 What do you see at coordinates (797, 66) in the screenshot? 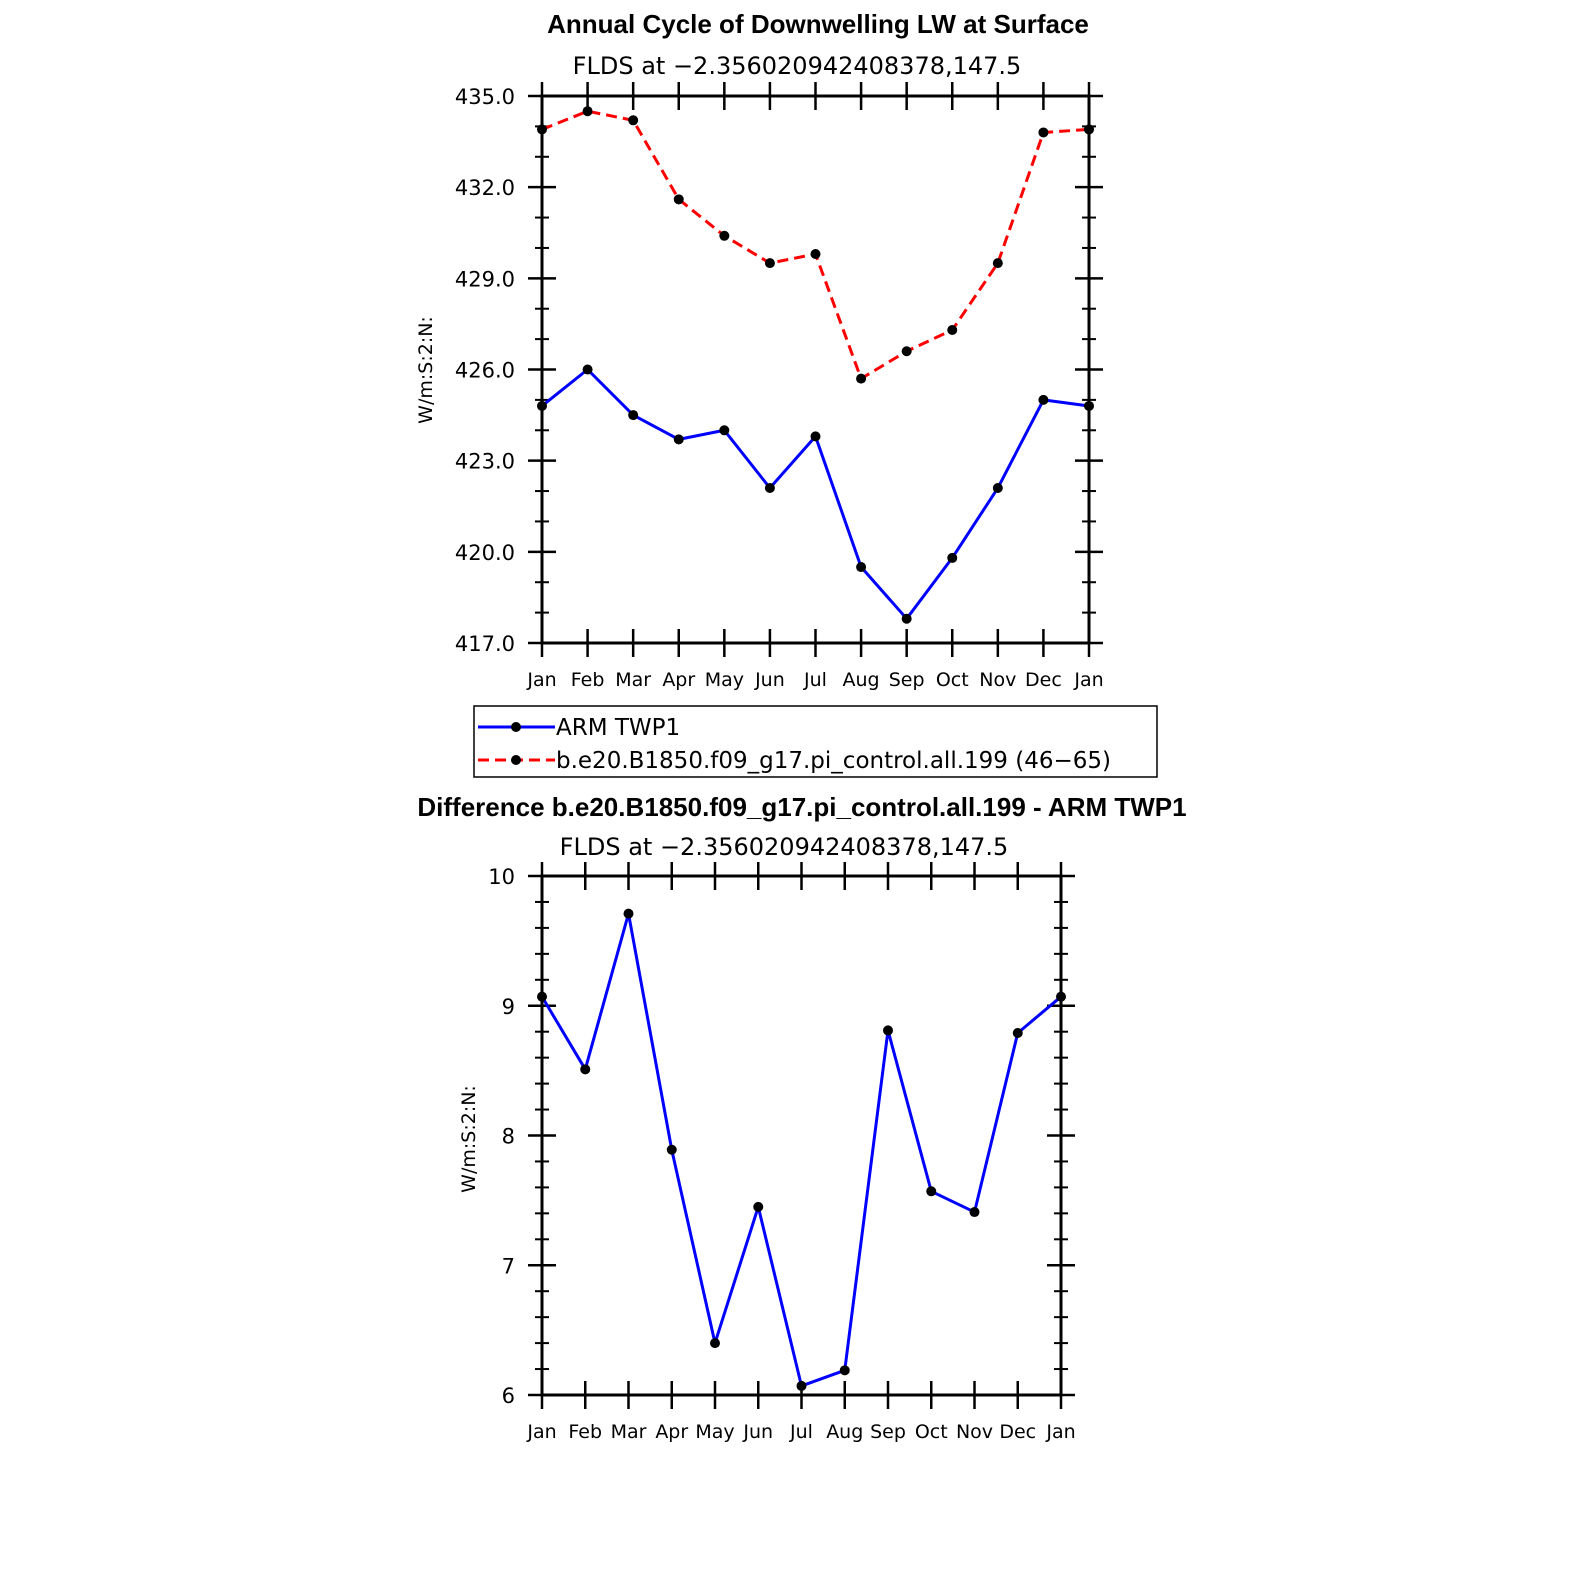
I see `chart1-subtitle: FLDS at −2.356020942408378,147.5` at bounding box center [797, 66].